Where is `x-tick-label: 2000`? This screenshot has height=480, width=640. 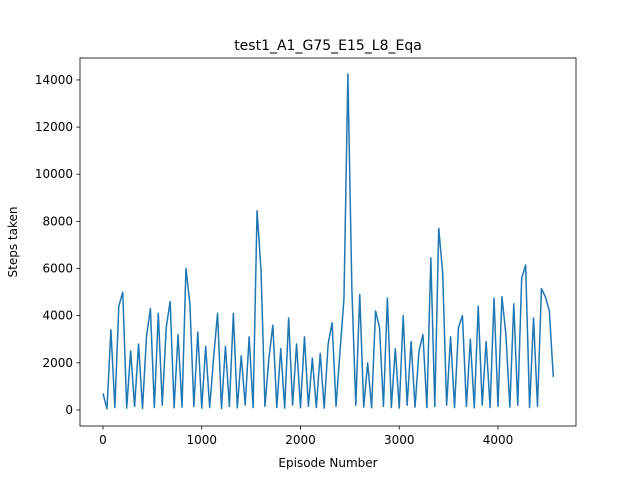
x-tick-label: 2000 is located at coordinates (300, 440).